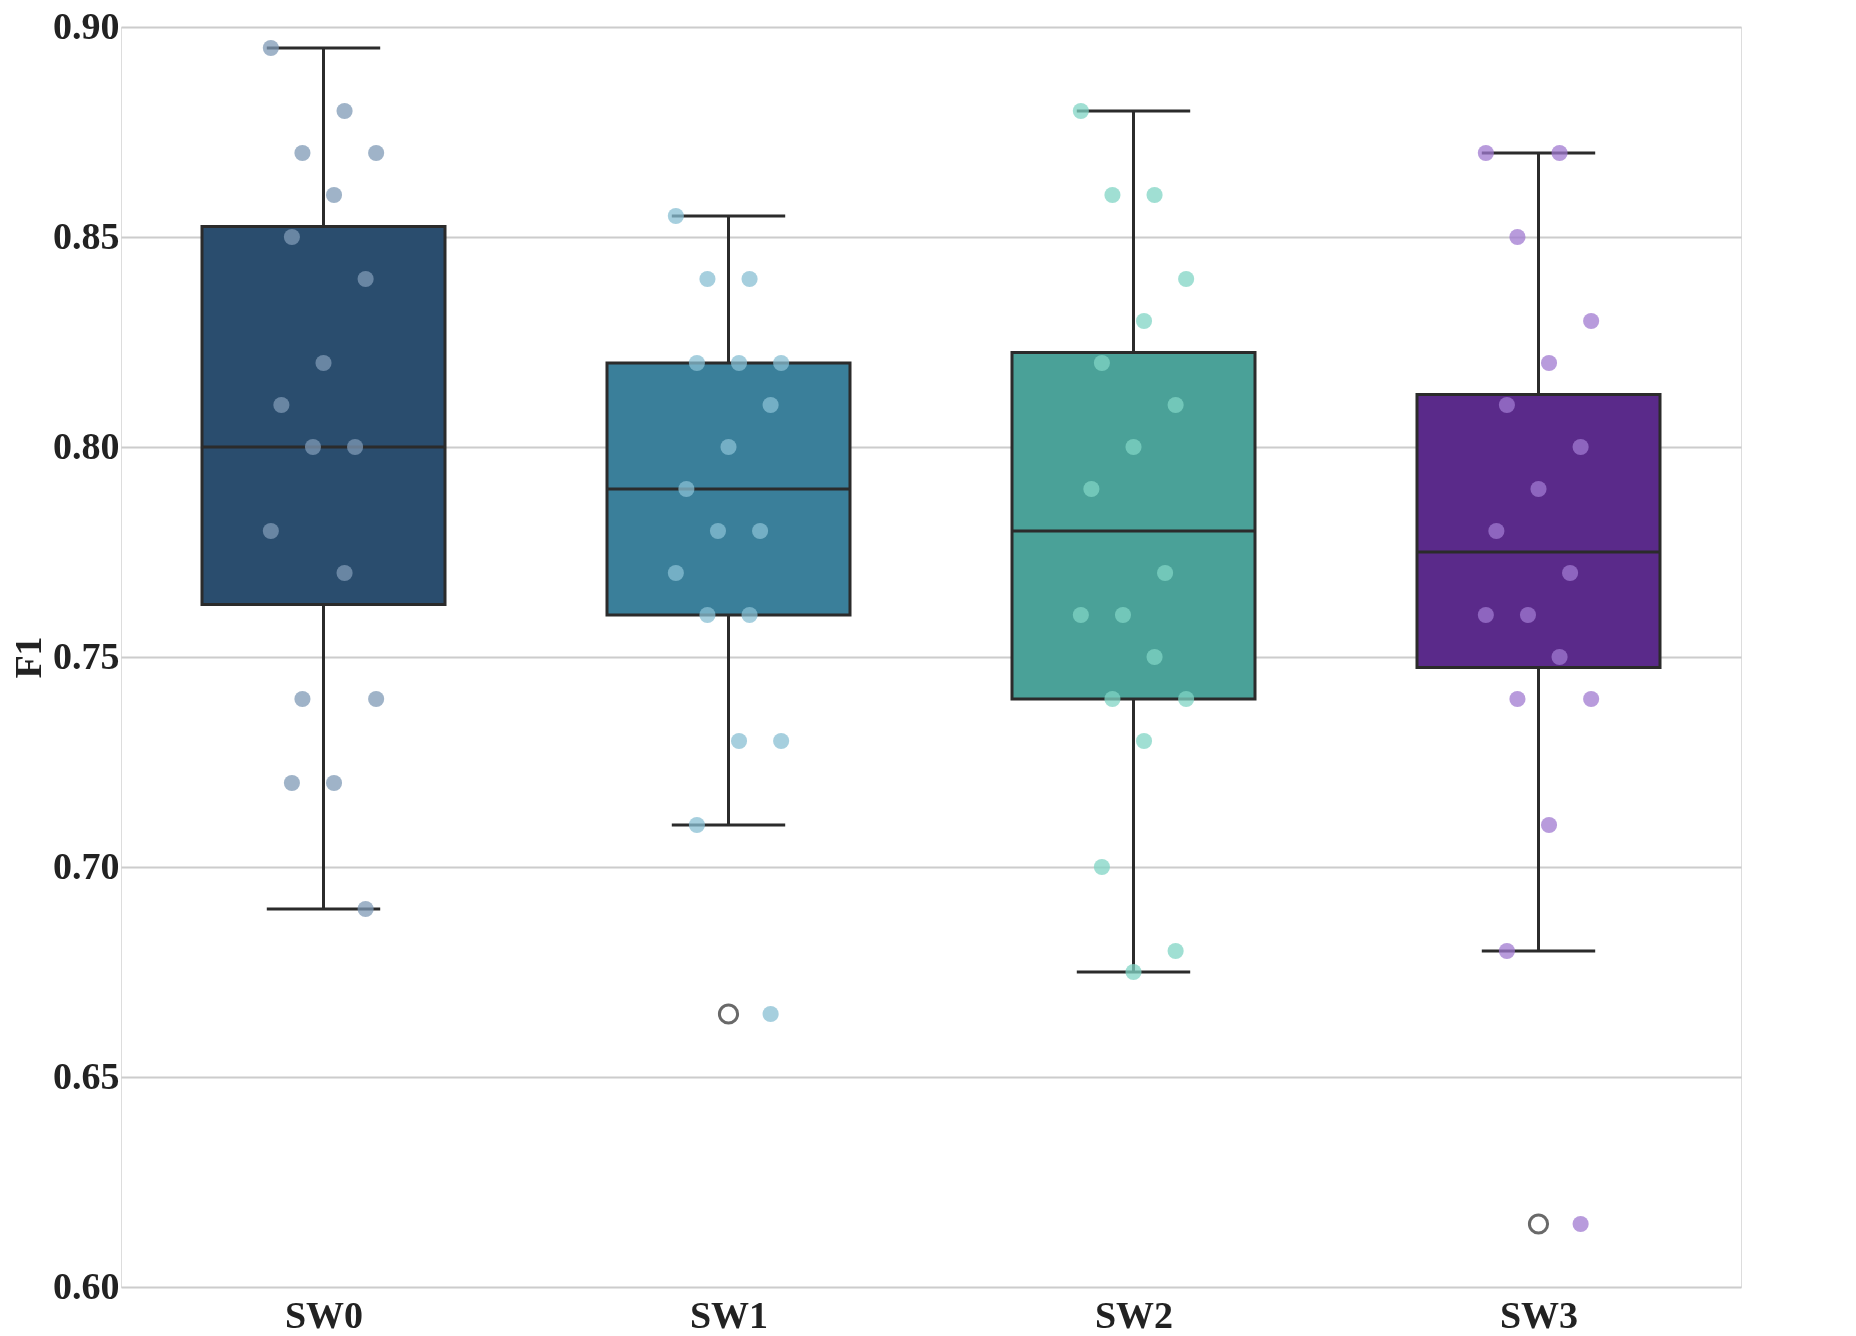  I want to click on y-tick-label: 0.90, so click(86, 25).